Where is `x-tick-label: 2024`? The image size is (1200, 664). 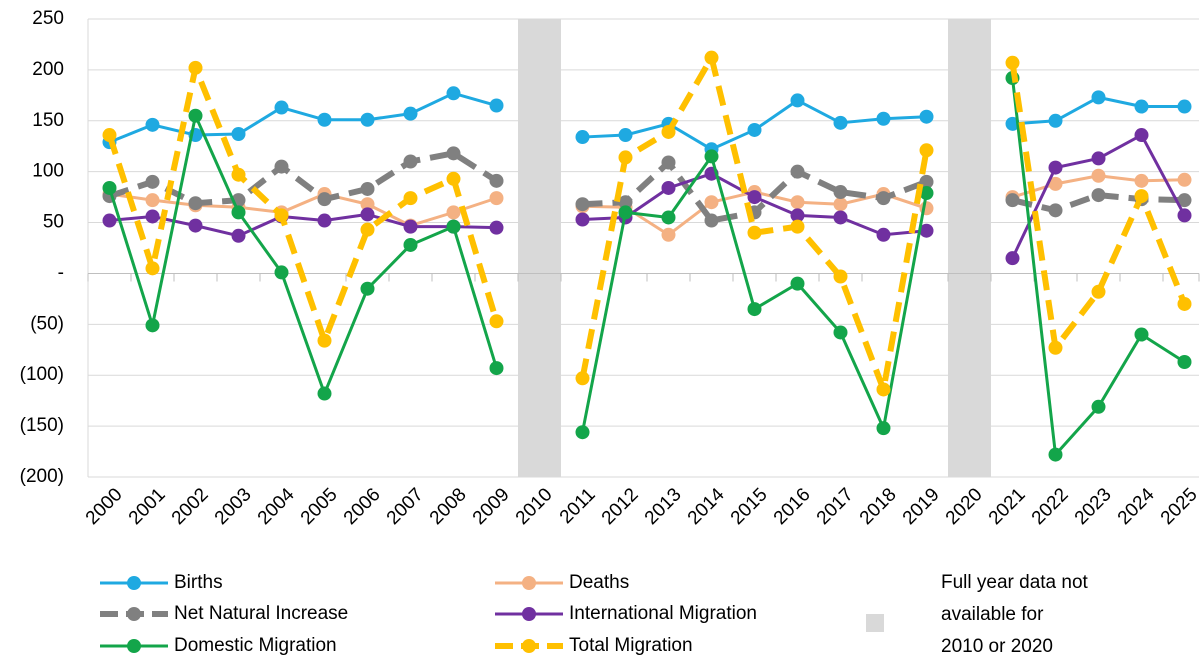
x-tick-label: 2024 is located at coordinates (1136, 506).